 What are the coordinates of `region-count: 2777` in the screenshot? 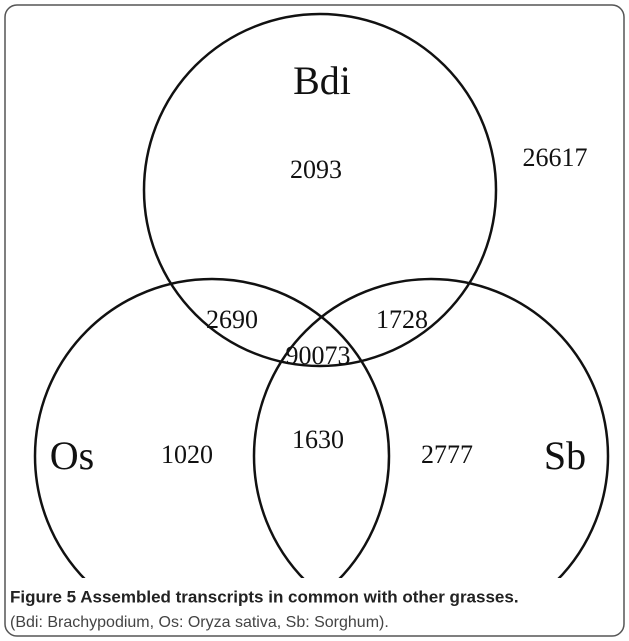 It's located at (447, 454).